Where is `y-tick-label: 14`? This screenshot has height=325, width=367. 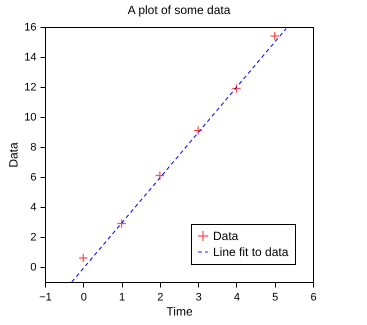 y-tick-label: 14 is located at coordinates (30, 58).